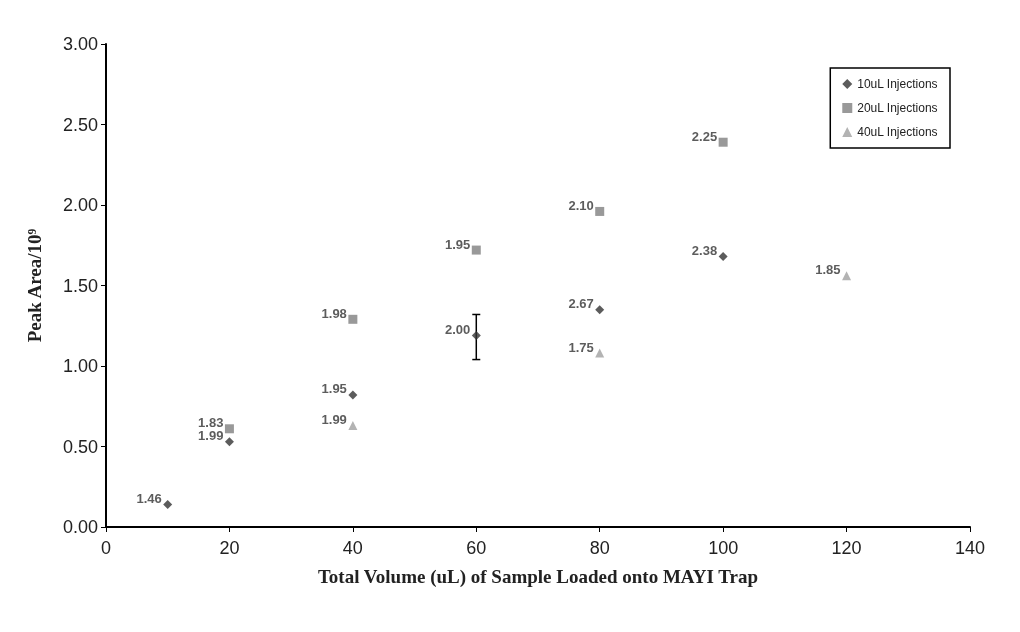 The height and width of the screenshot is (632, 1020). I want to click on annotation: 1.46, so click(149, 498).